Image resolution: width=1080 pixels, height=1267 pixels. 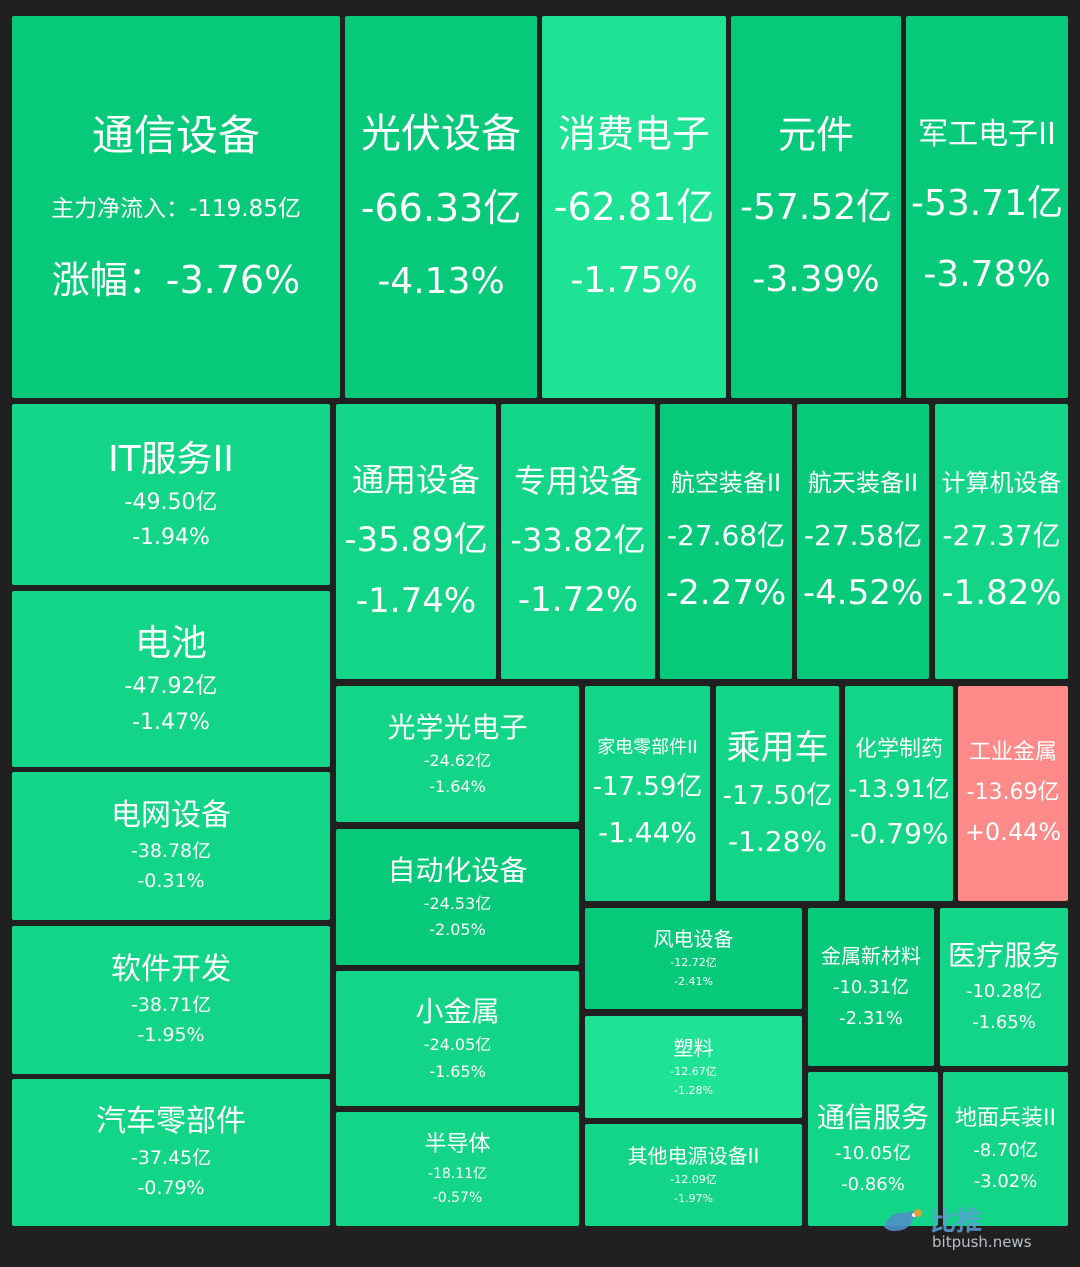 I want to click on tile-change: -1.74%, so click(x=416, y=600).